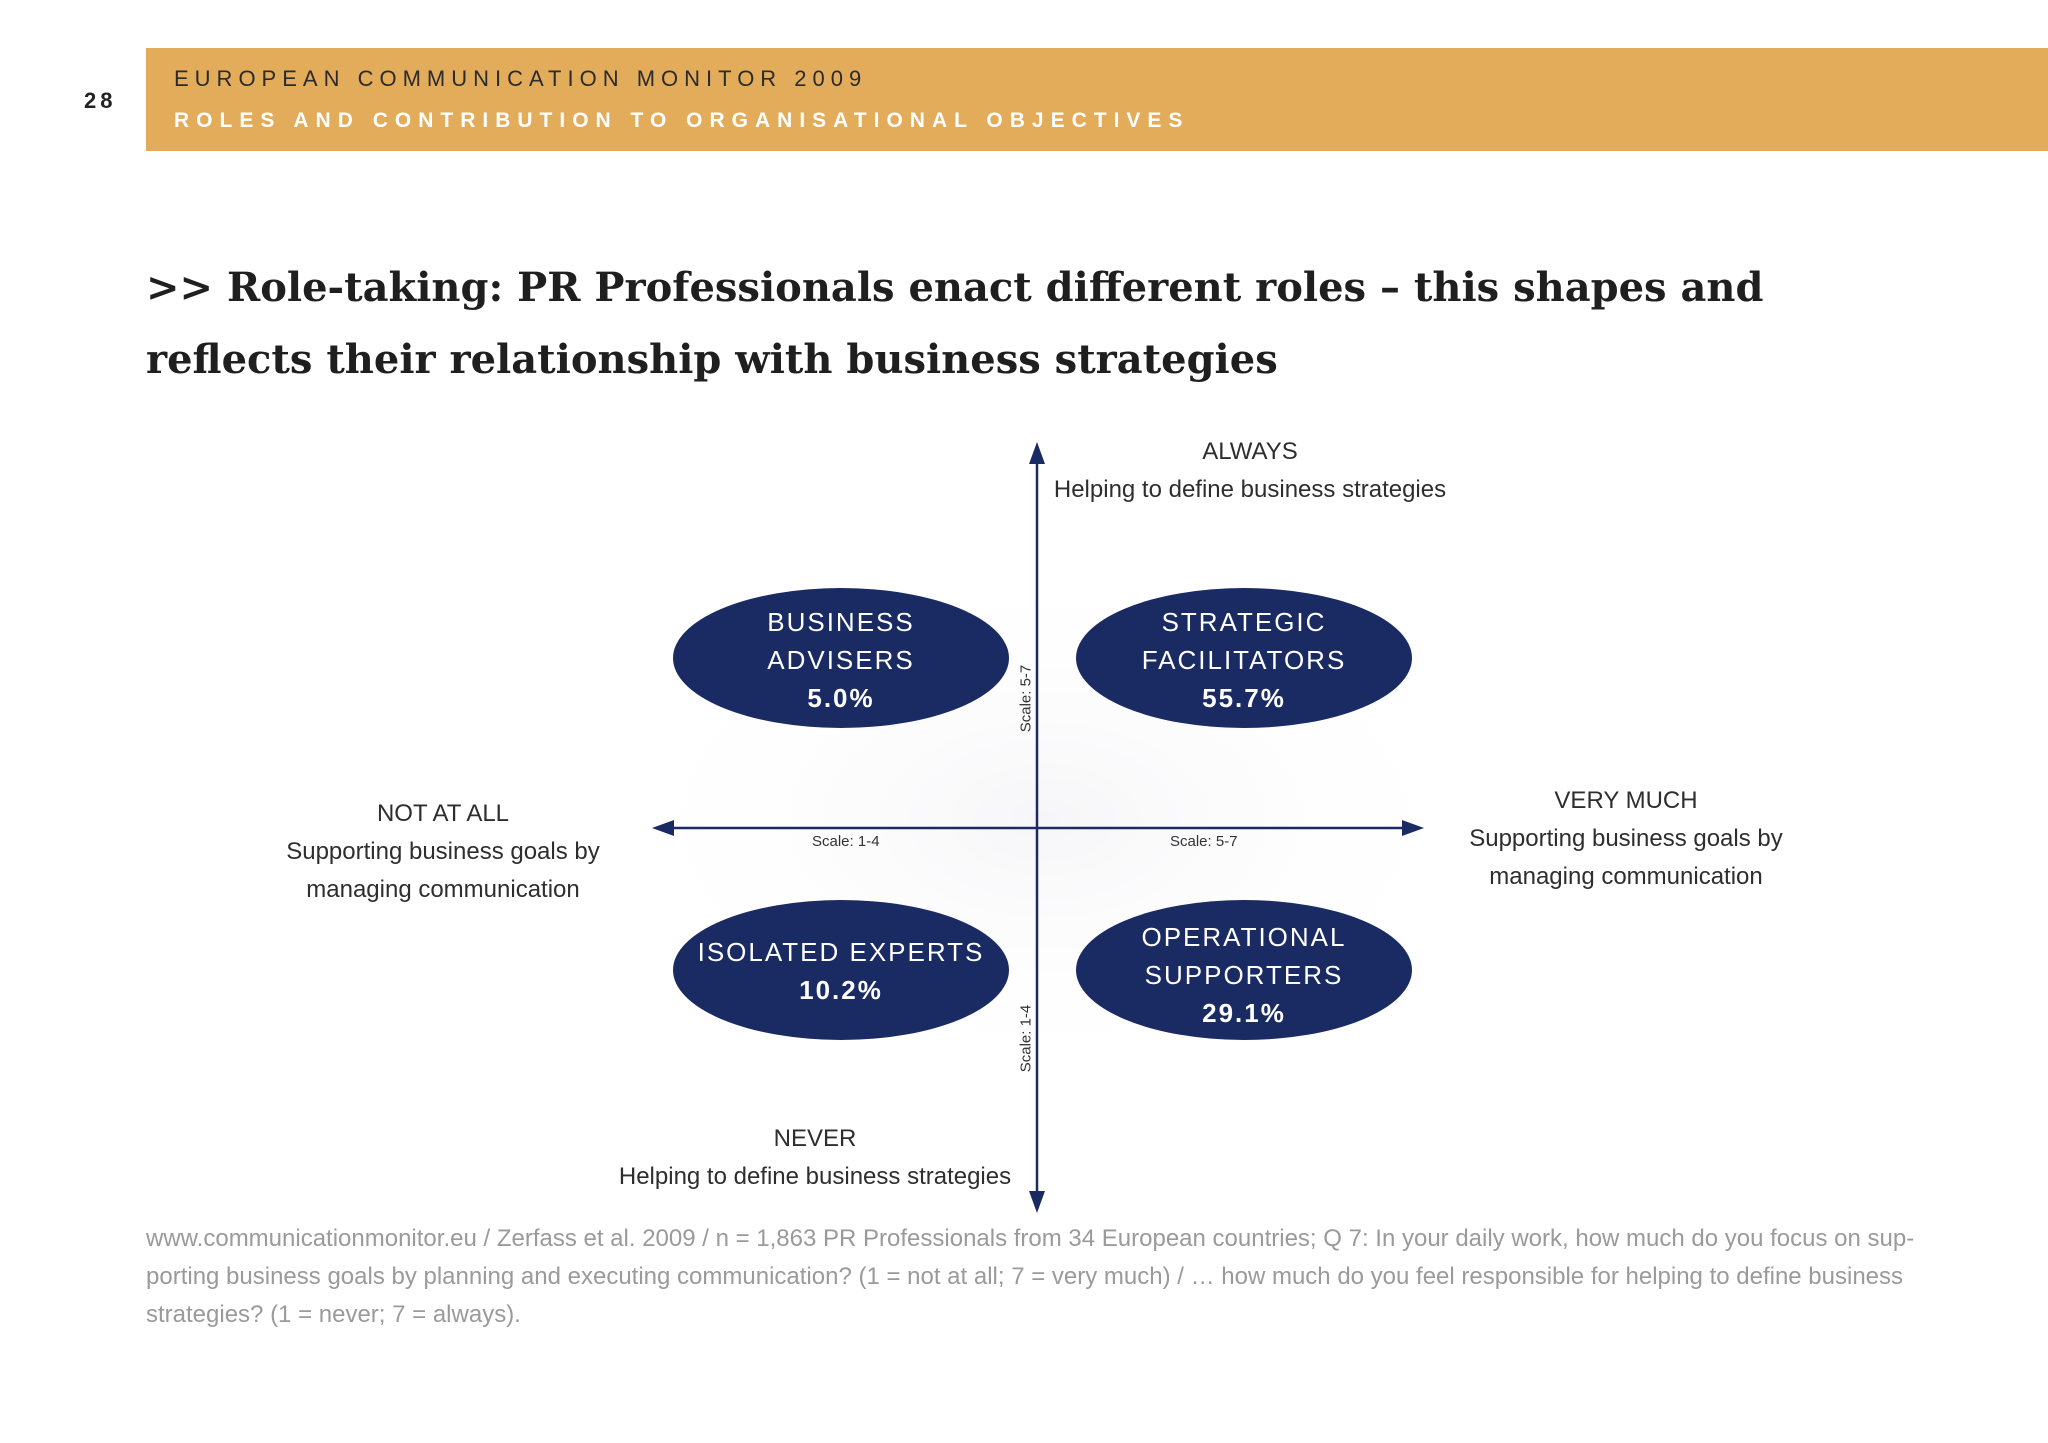 This screenshot has height=1443, width=2048. Describe the element at coordinates (841, 990) in the screenshot. I see `quadrant-isolated-experts-value: 10.2%` at that location.